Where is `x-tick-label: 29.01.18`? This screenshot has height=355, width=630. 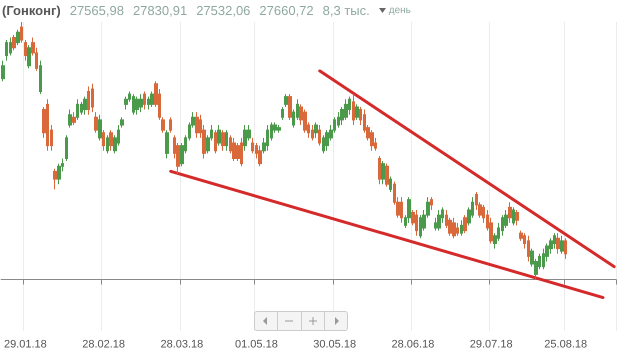 x-tick-label: 29.01.18 is located at coordinates (25, 344).